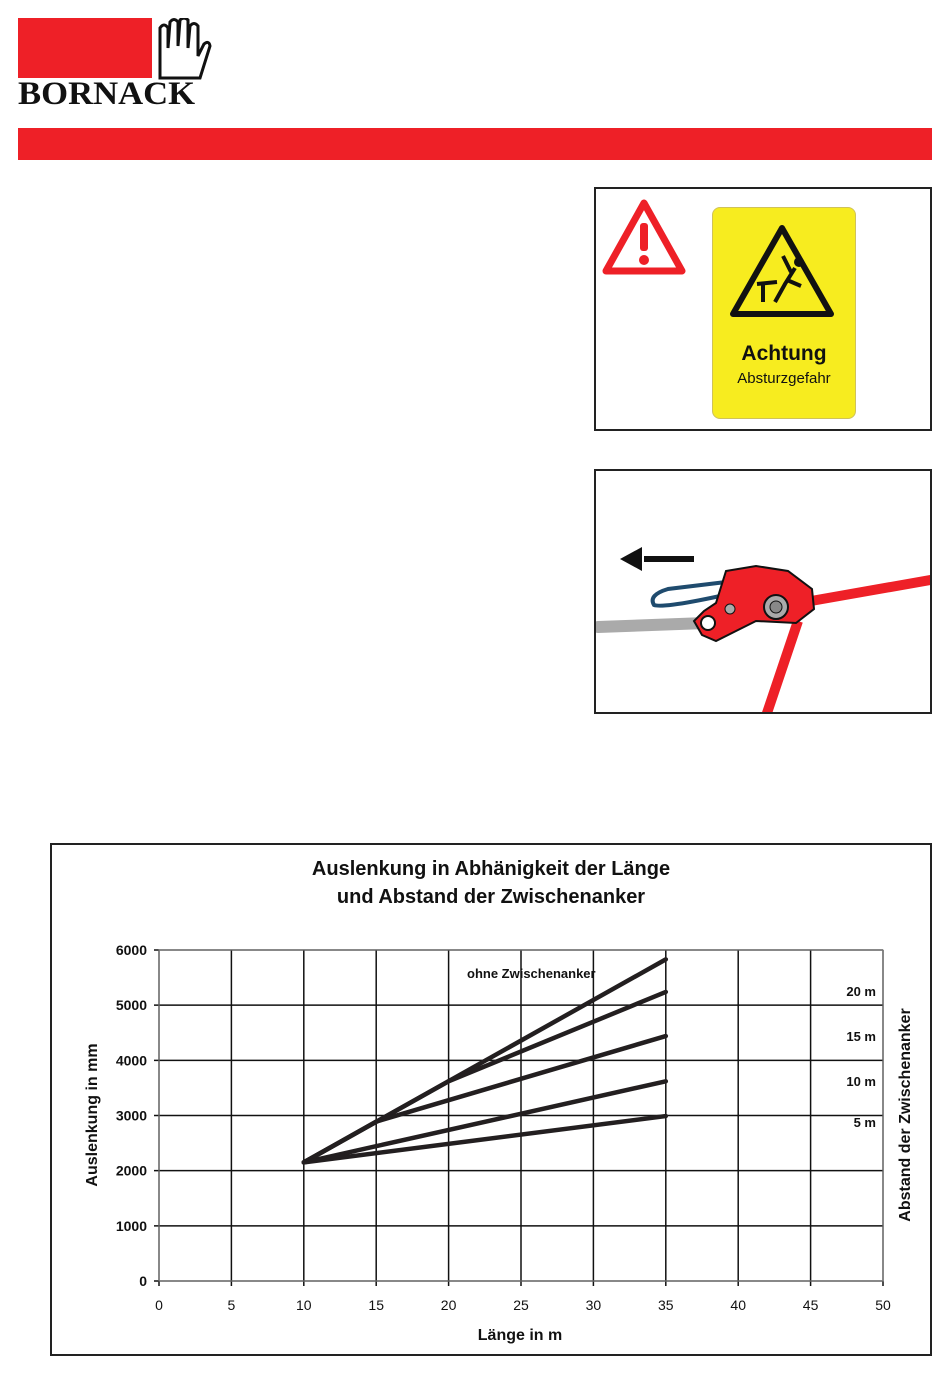 This screenshot has height=1374, width=950. Describe the element at coordinates (666, 1305) in the screenshot. I see `x-tick-label: 35` at that location.